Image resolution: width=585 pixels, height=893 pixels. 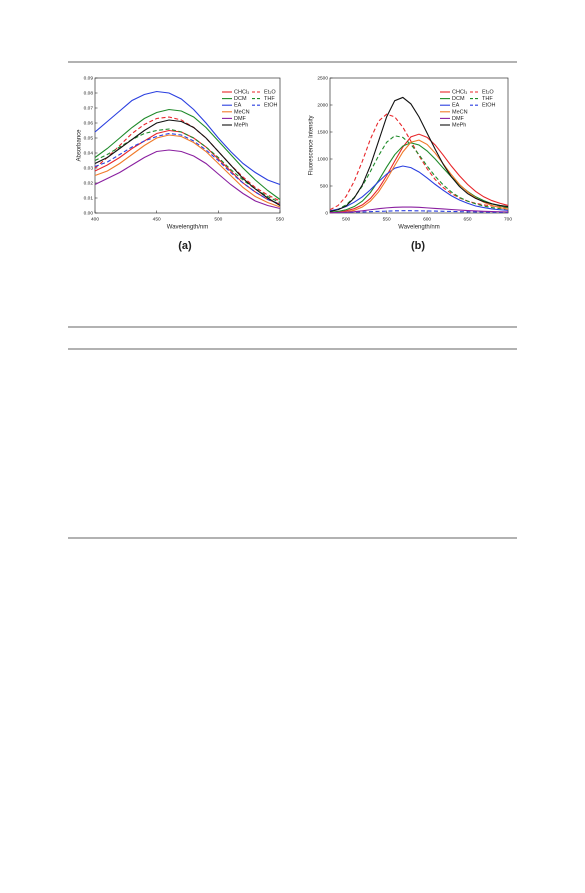 I want to click on x-tick-label: 400, so click(x=95, y=219).